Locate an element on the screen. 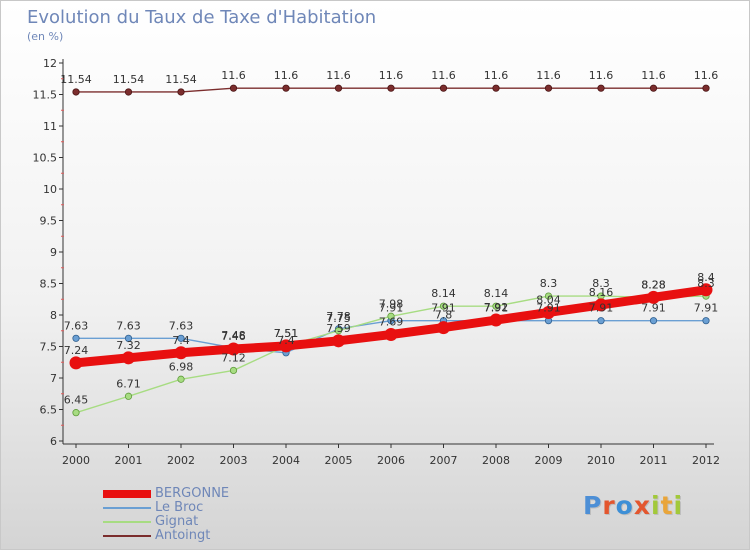 This screenshot has width=750, height=550. legend-swatch-bergonne is located at coordinates (127, 494).